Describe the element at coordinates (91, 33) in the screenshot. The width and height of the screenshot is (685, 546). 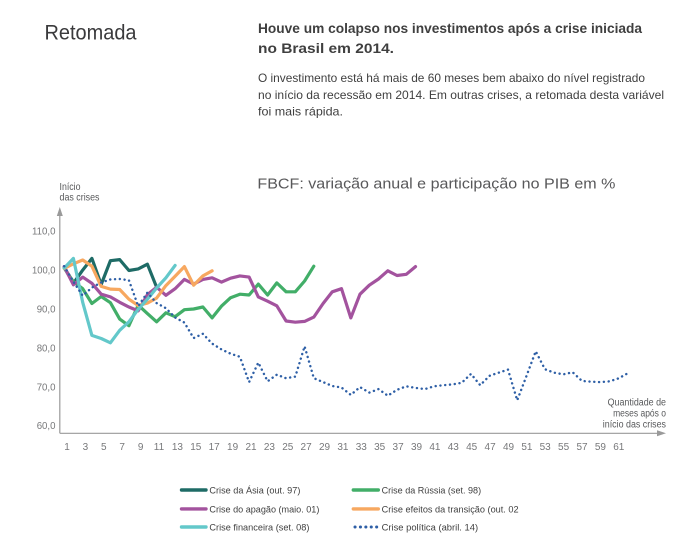
I see `svg-text: Retomada` at that location.